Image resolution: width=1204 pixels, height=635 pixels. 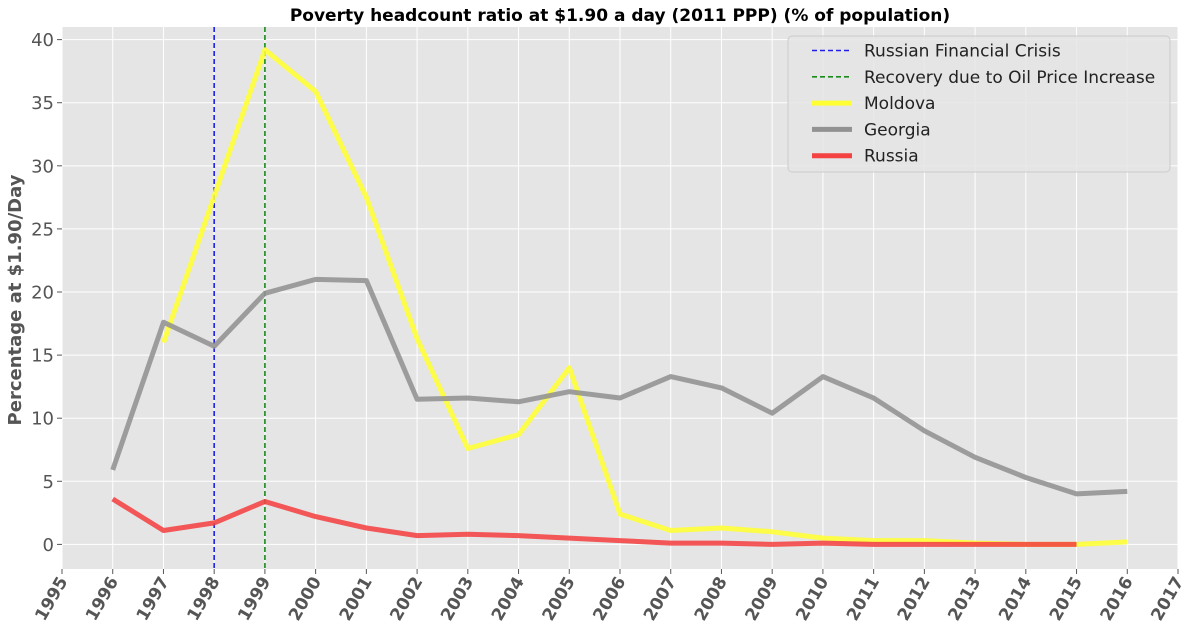 I want to click on y-axis-ticks: 0 5 10 15 20 25 30 35 40, so click(x=46, y=293).